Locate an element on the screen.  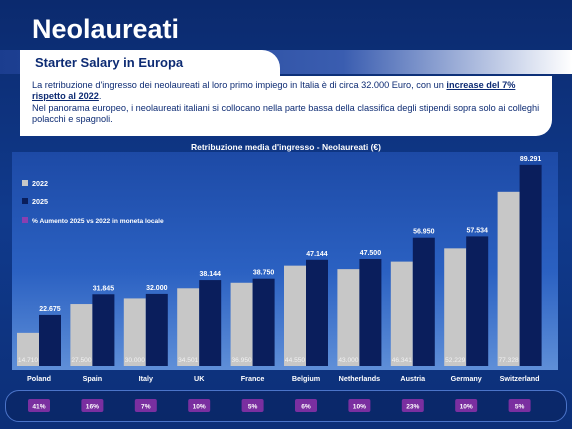
pct-box-uk is located at coordinates (199, 405).